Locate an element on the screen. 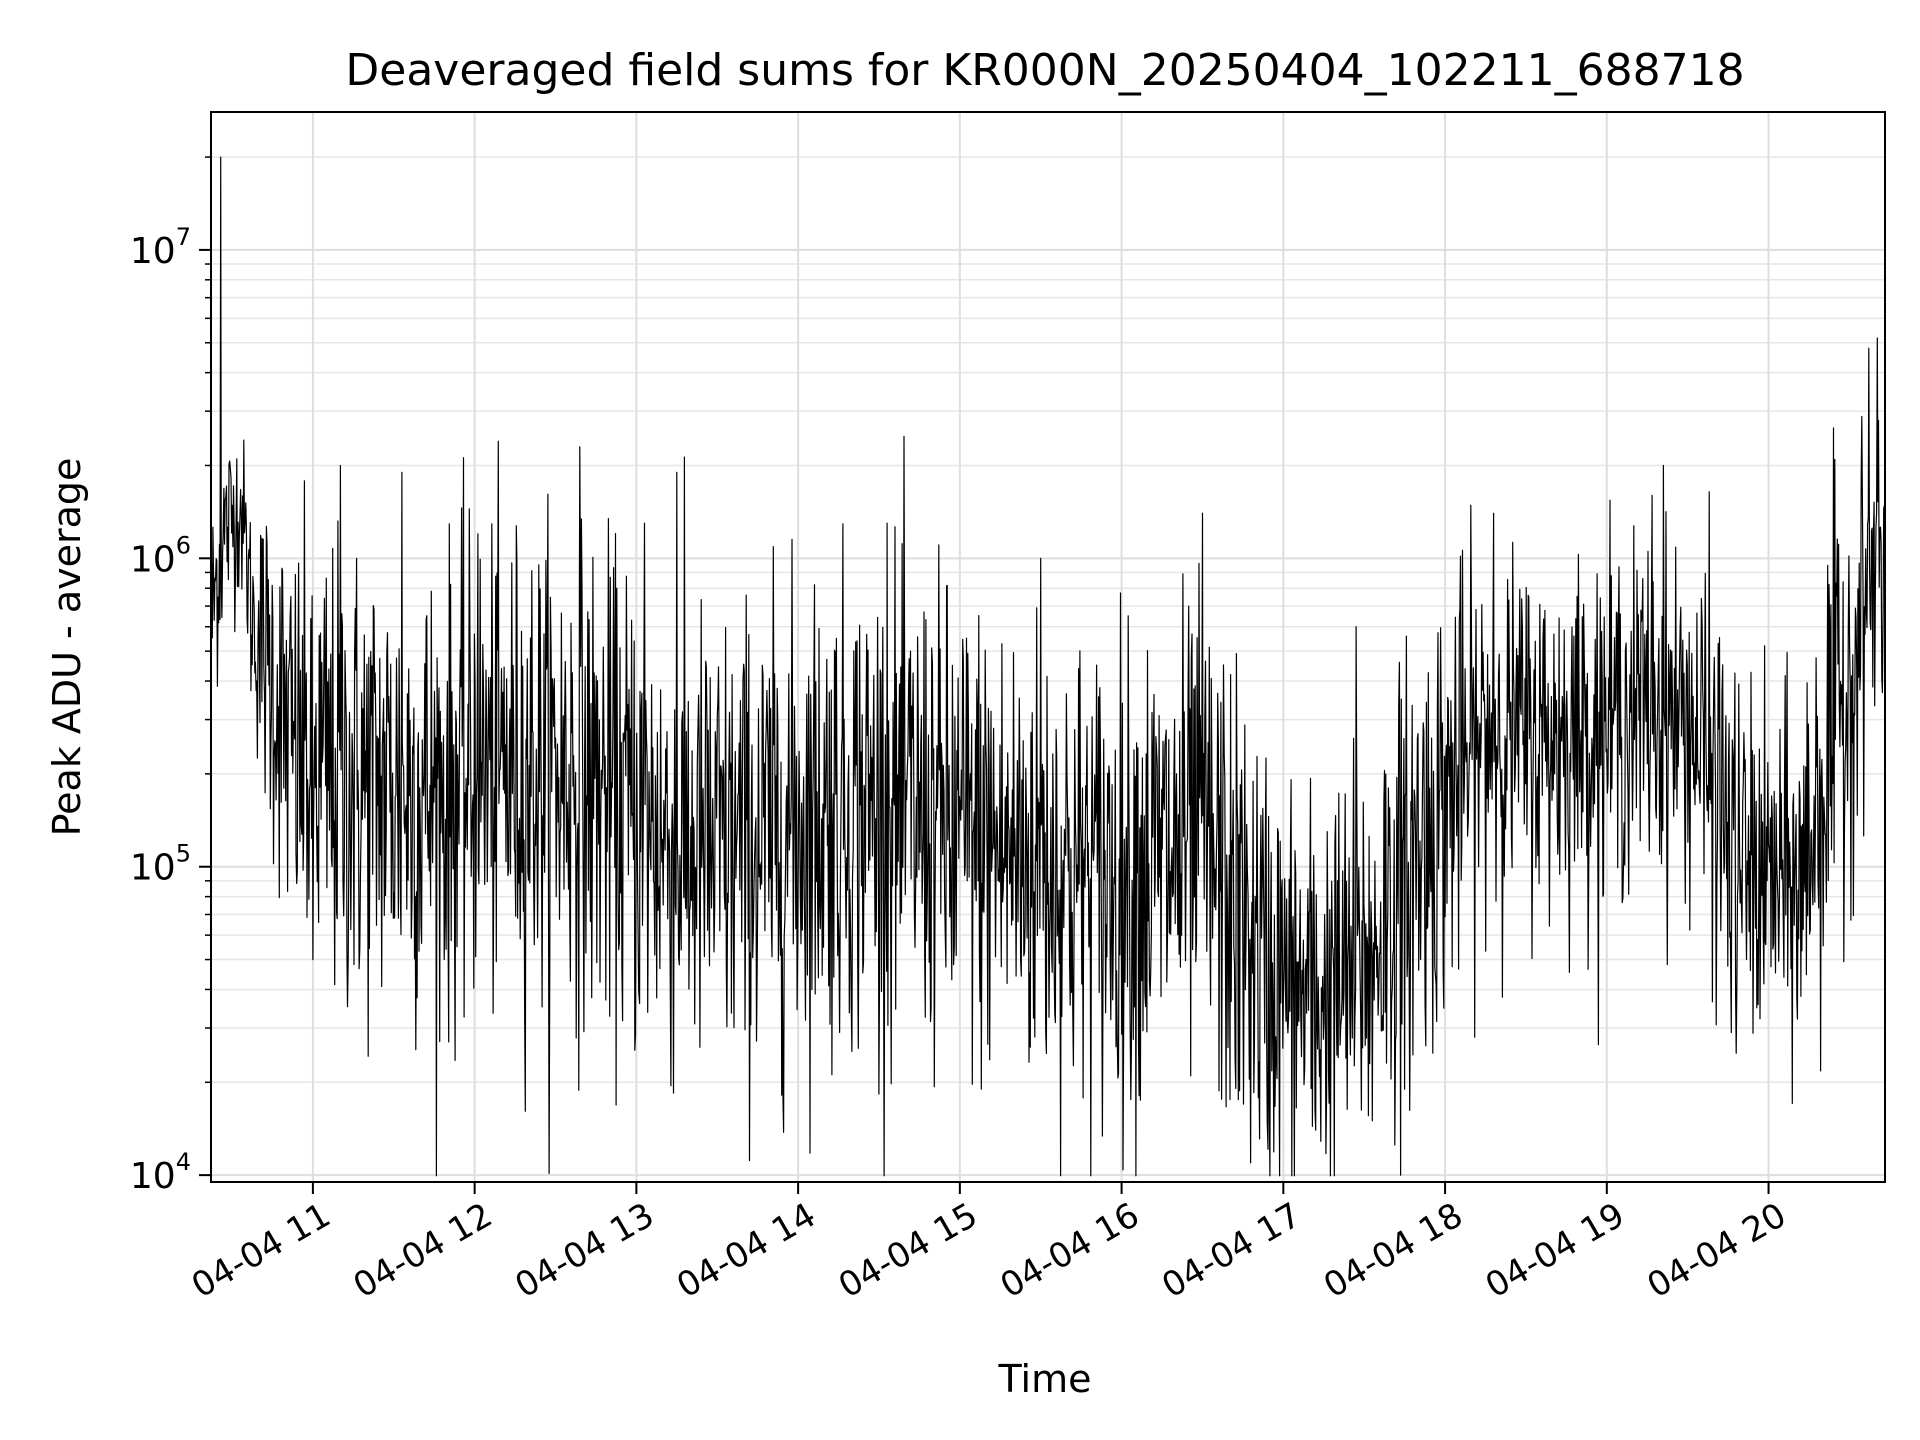  y-tick-label: 10⁵ is located at coordinates (160, 864).